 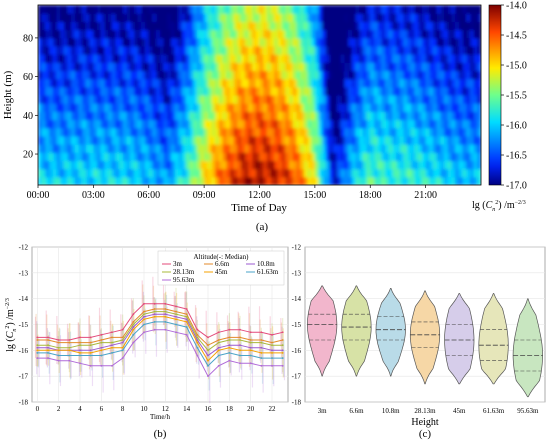 I want to click on legend-label: 61.63m, so click(x=268, y=272).